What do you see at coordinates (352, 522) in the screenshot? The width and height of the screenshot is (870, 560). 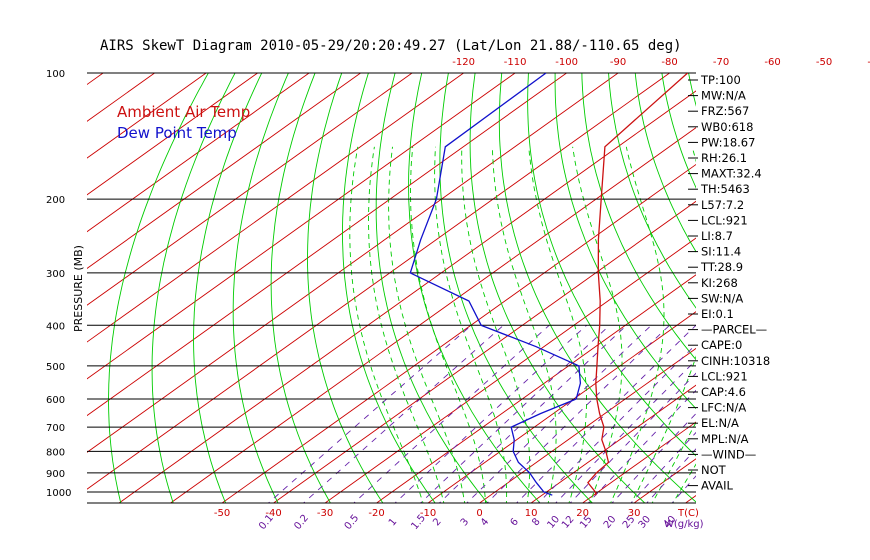 I see `mixing-ratio-tick-label: 0.5` at bounding box center [352, 522].